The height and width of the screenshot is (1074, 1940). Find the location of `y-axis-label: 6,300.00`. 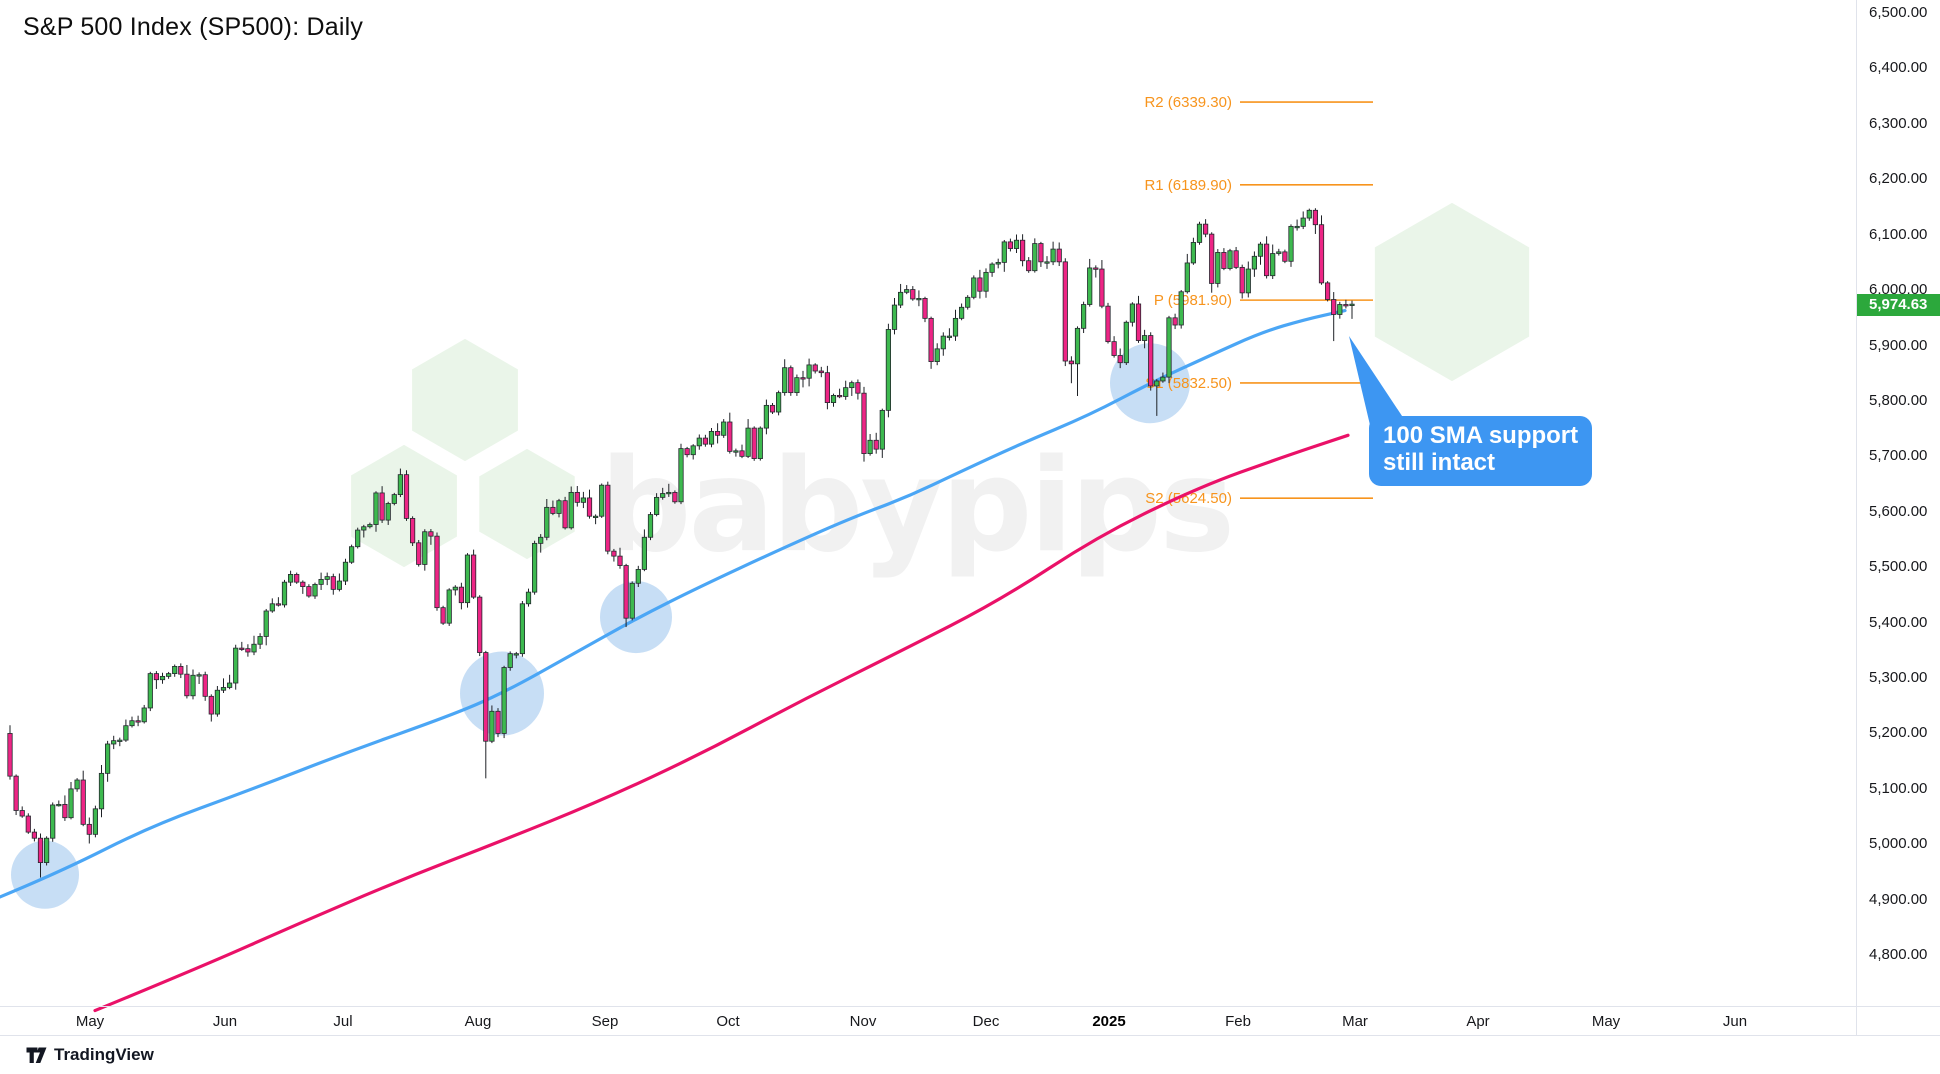

y-axis-label: 6,300.00 is located at coordinates (1898, 123).